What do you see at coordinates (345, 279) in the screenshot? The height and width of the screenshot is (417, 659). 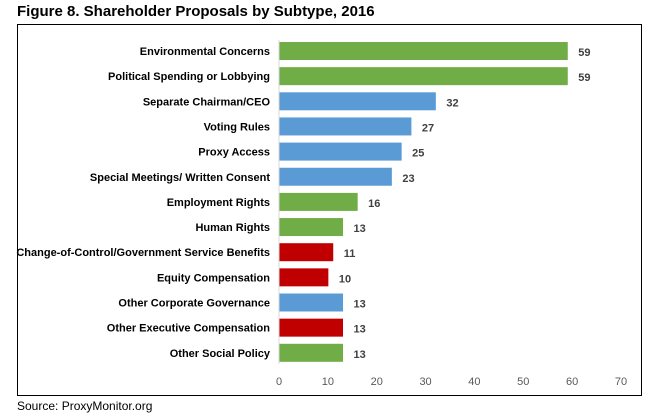 I see `data-label: 10` at bounding box center [345, 279].